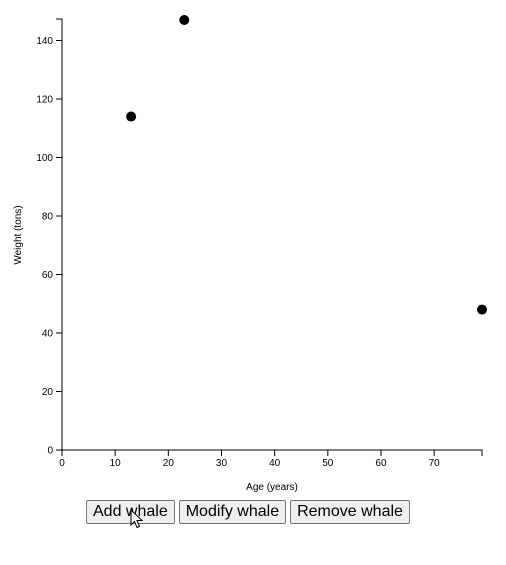 The width and height of the screenshot is (506, 565). Describe the element at coordinates (62, 463) in the screenshot. I see `x-tick-label: 0` at that location.